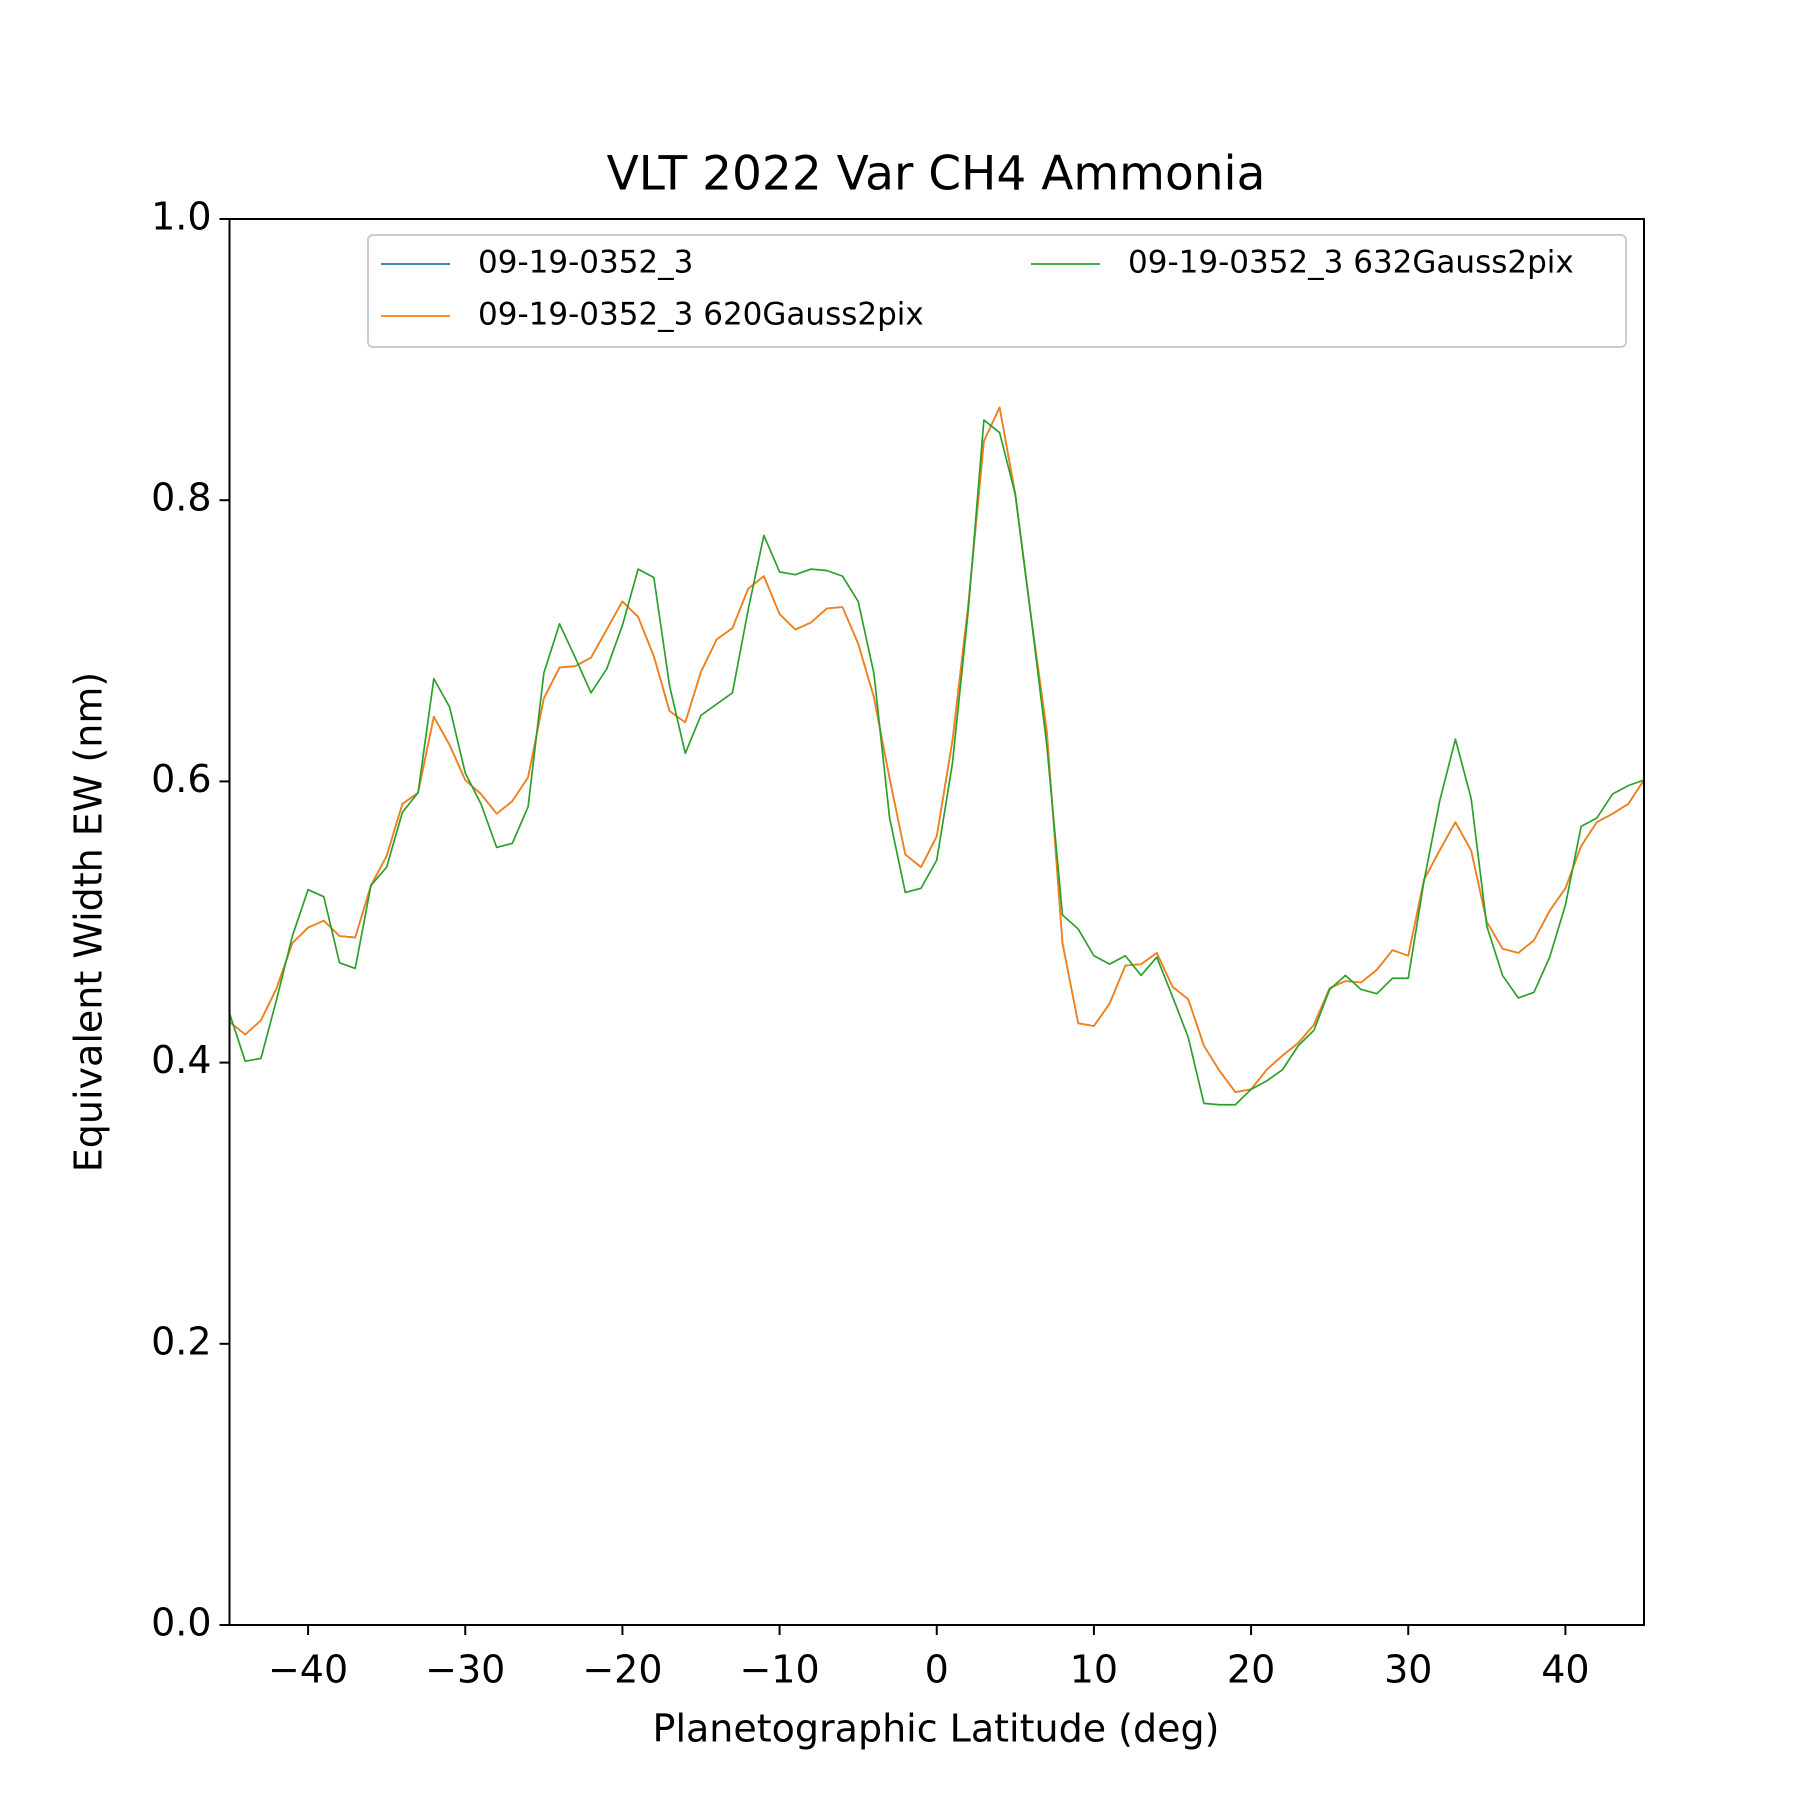 This screenshot has height=1800, width=1800. What do you see at coordinates (1408, 1670) in the screenshot?
I see `x-tick-label: 30` at bounding box center [1408, 1670].